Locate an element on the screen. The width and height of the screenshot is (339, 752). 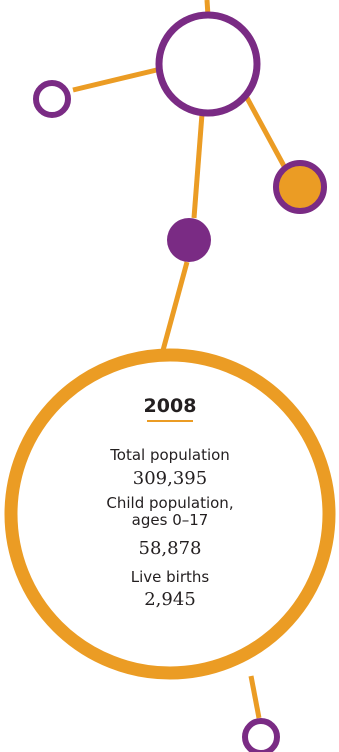
connector-line-lower is located at coordinates (174, 308).